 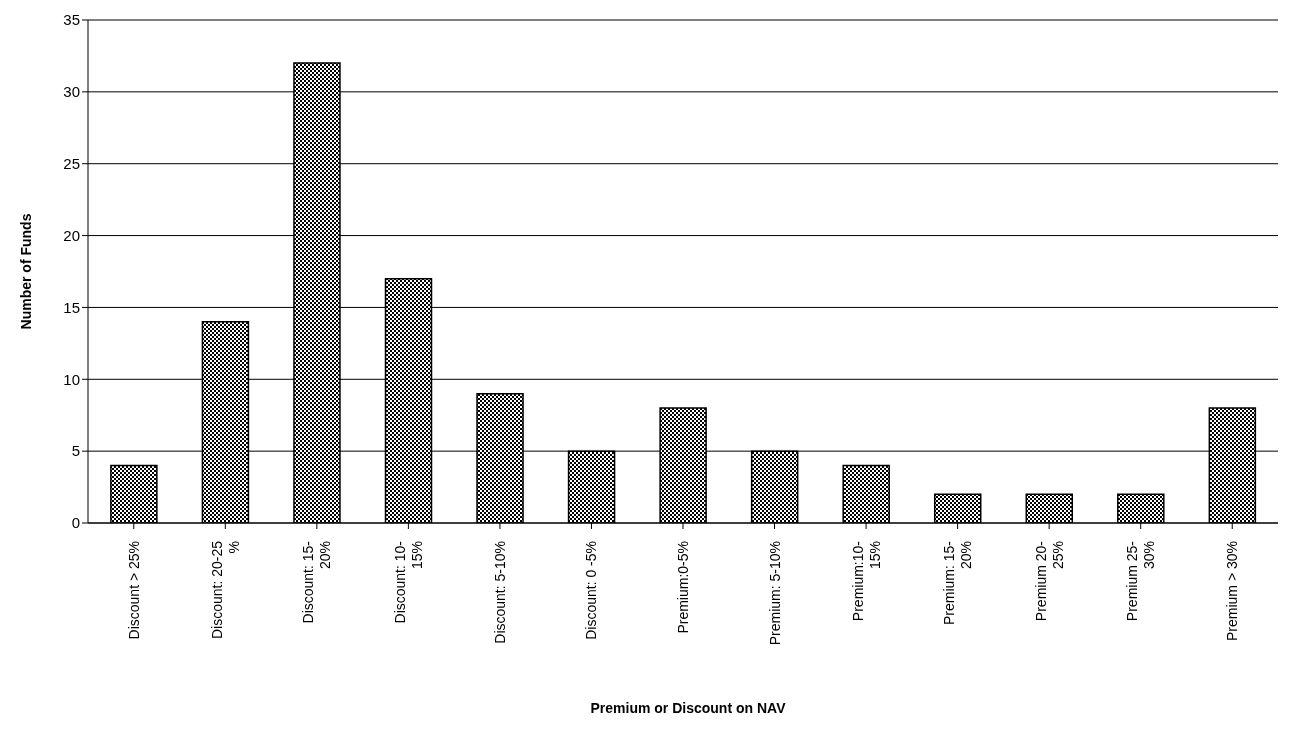 I want to click on x-tick-label: Premium:10- 15%, so click(x=866, y=581).